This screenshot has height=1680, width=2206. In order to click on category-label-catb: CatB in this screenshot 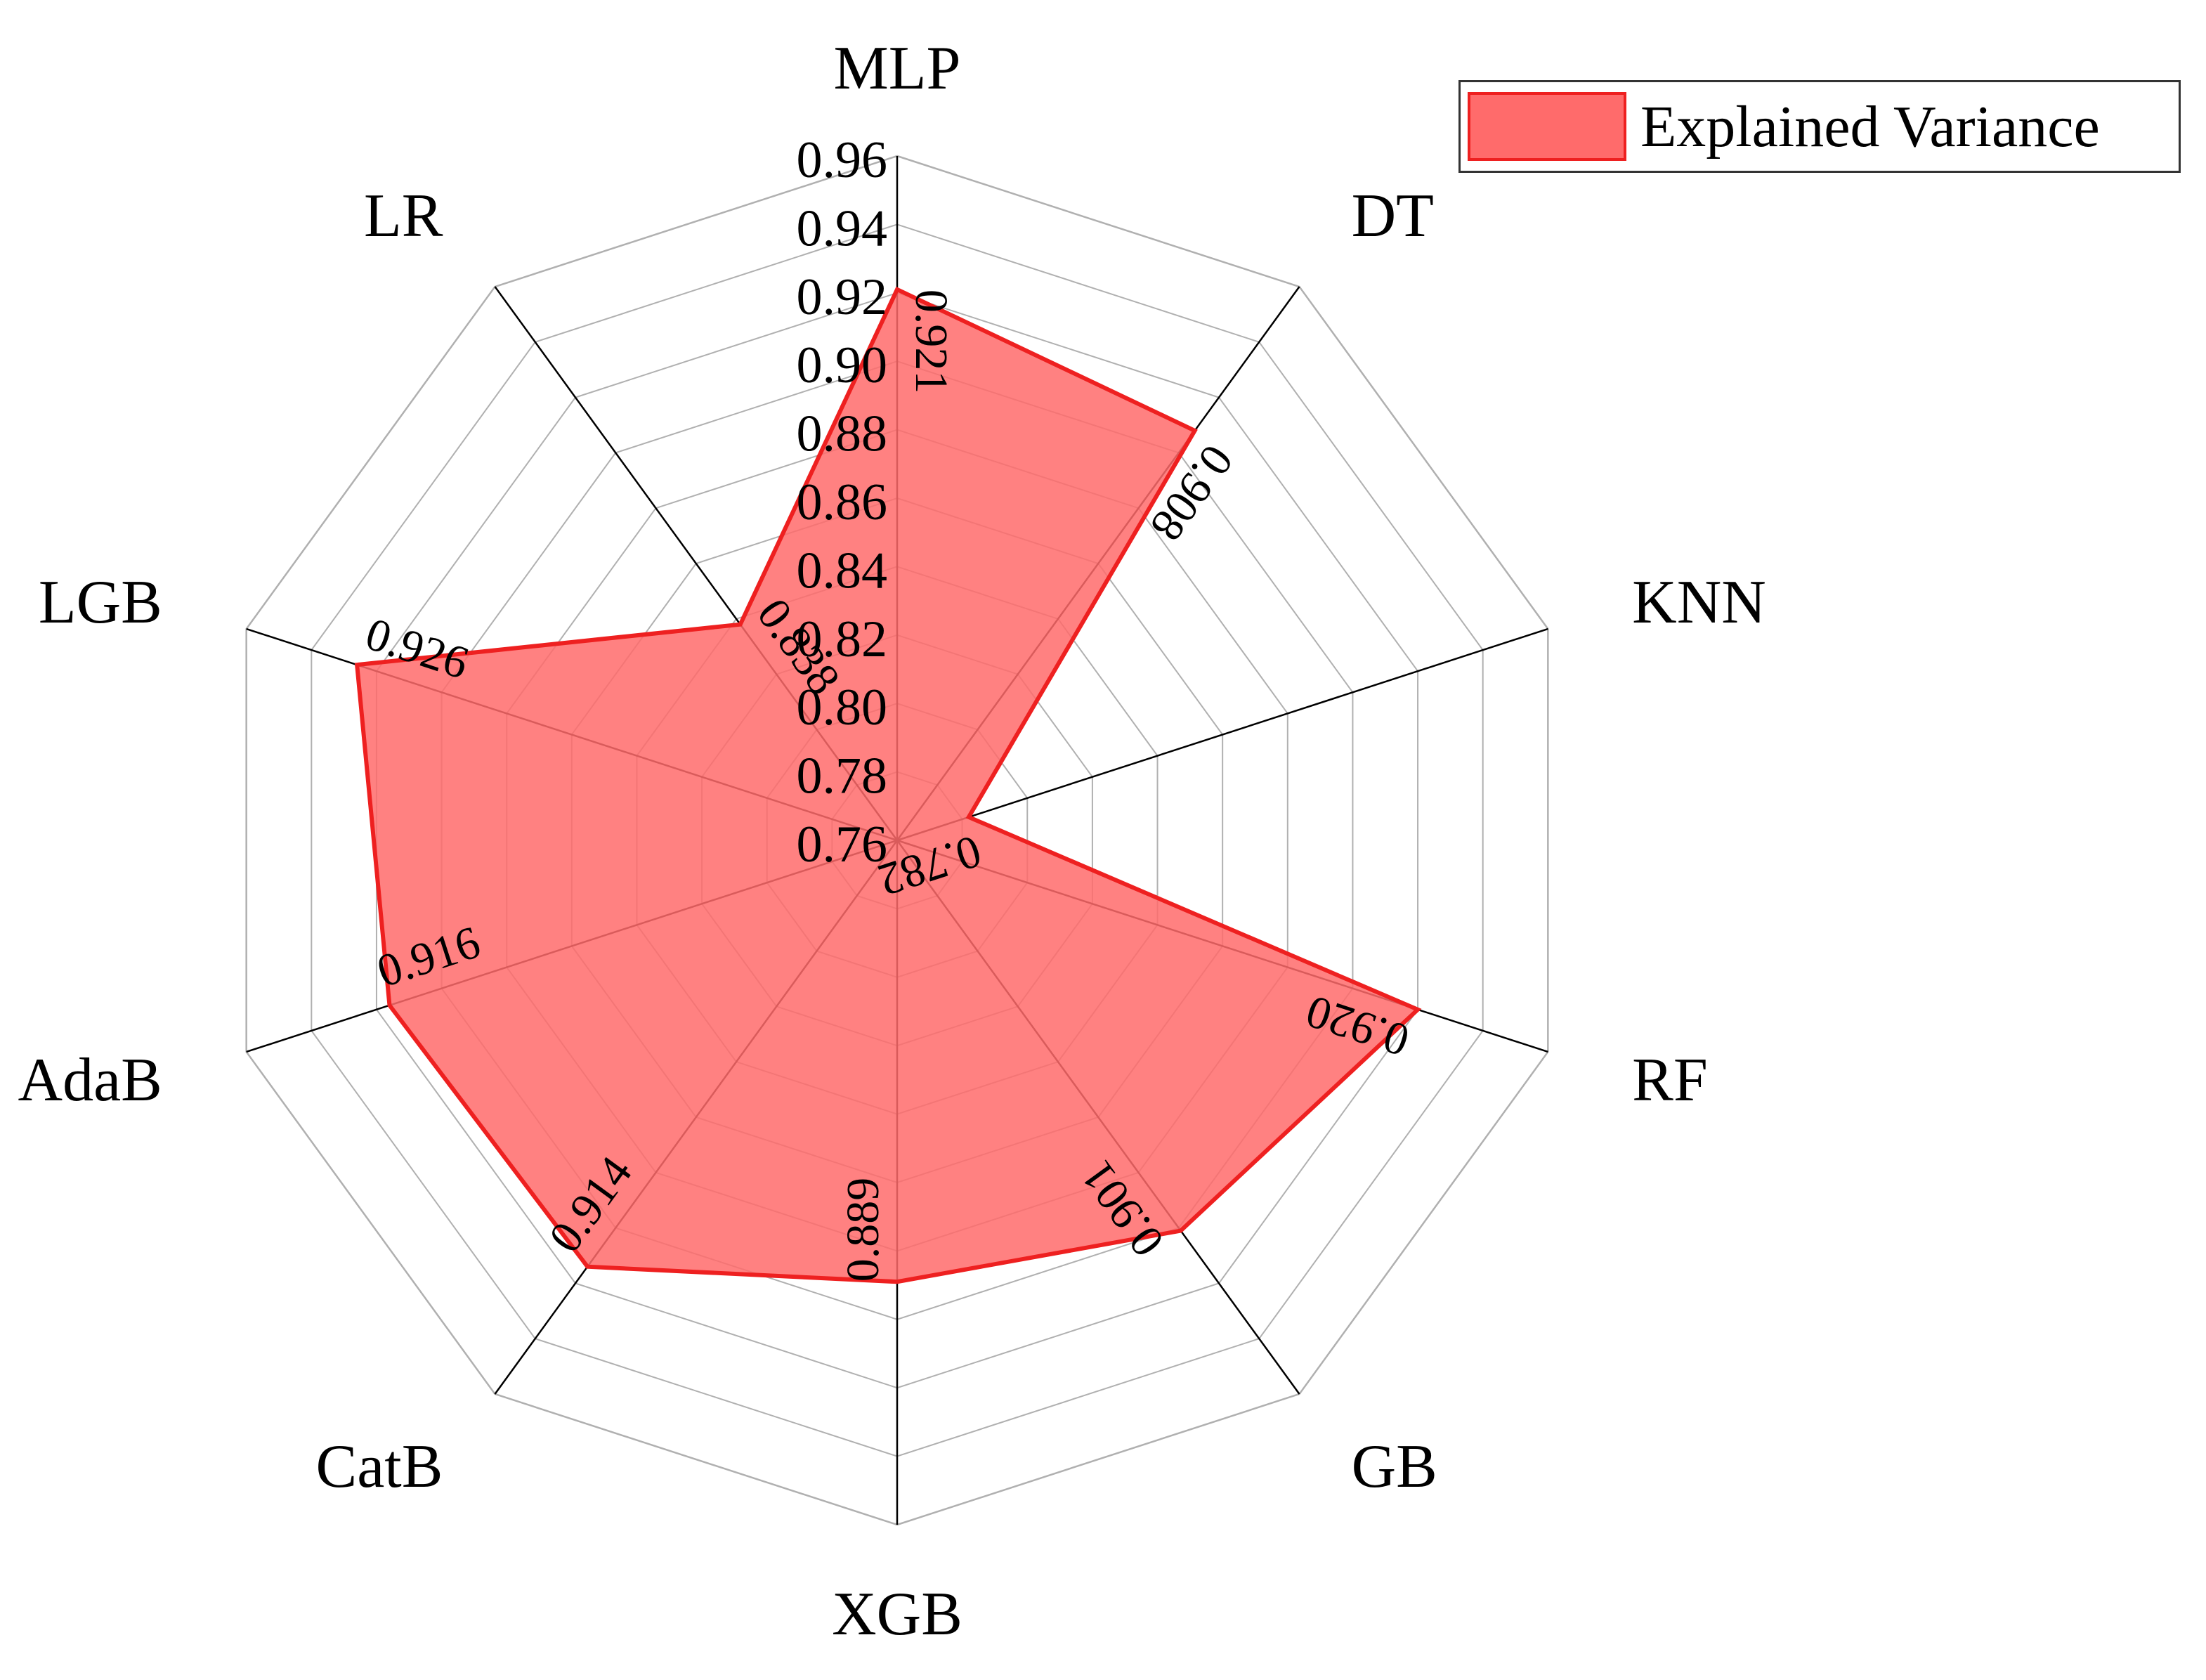, I will do `click(379, 1467)`.